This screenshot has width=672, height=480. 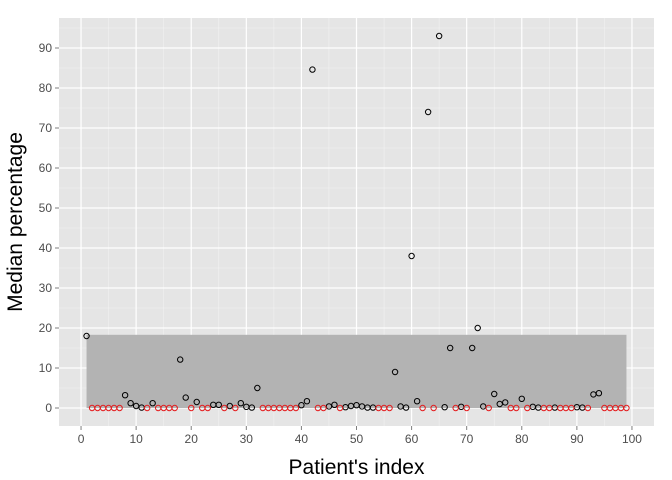 I want to click on x-axis: 0 10 20 30 40 50 60 70 80 90 100, so click(x=360, y=436).